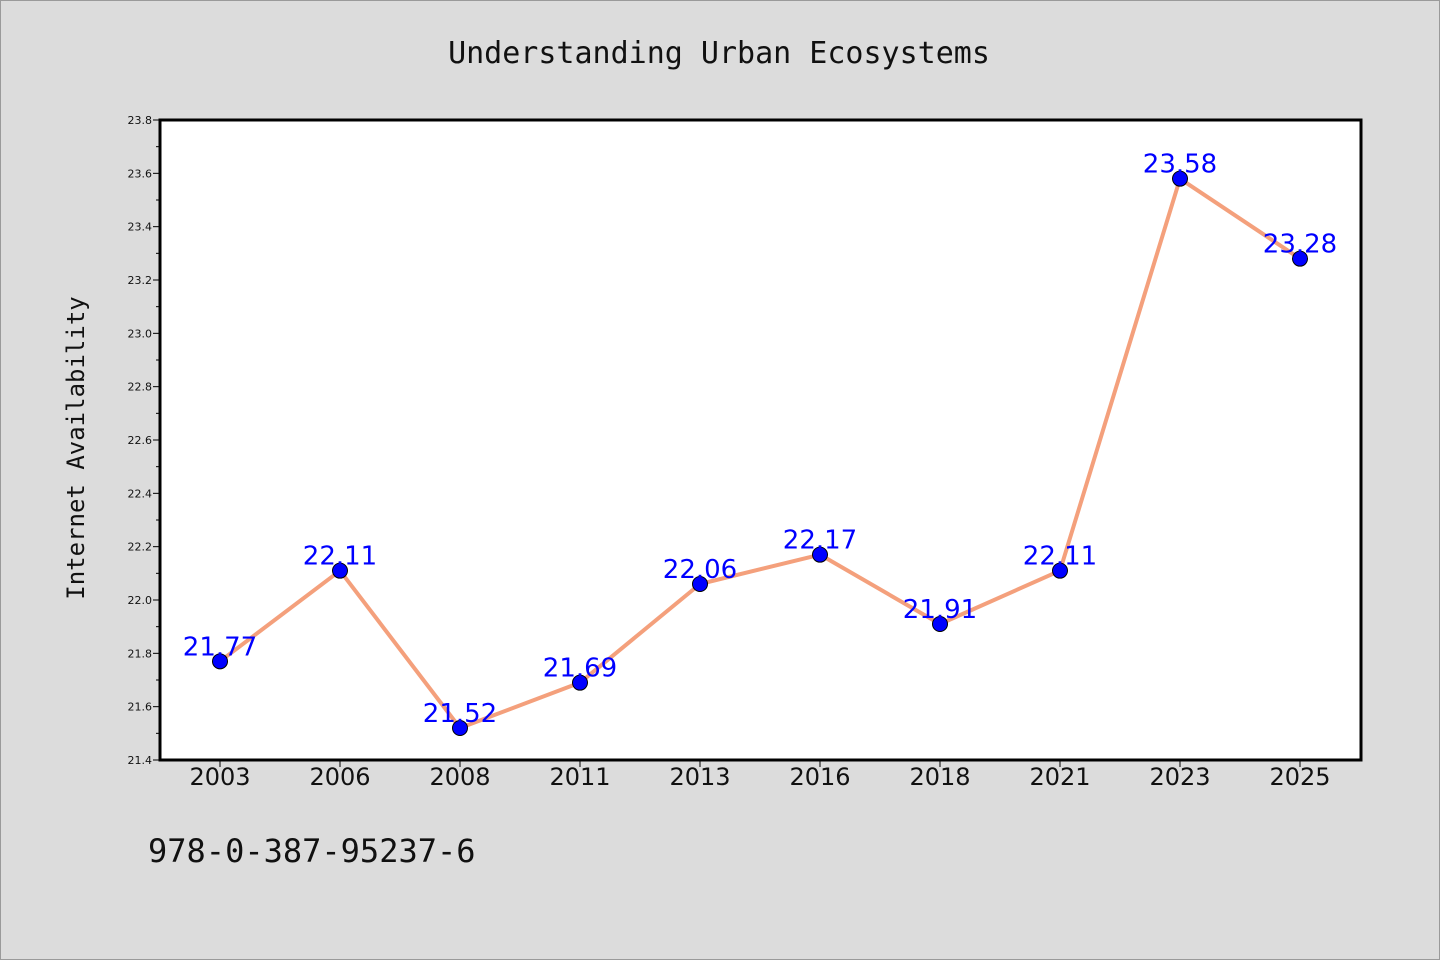  What do you see at coordinates (140, 173) in the screenshot?
I see `y-tick-label: 23.6` at bounding box center [140, 173].